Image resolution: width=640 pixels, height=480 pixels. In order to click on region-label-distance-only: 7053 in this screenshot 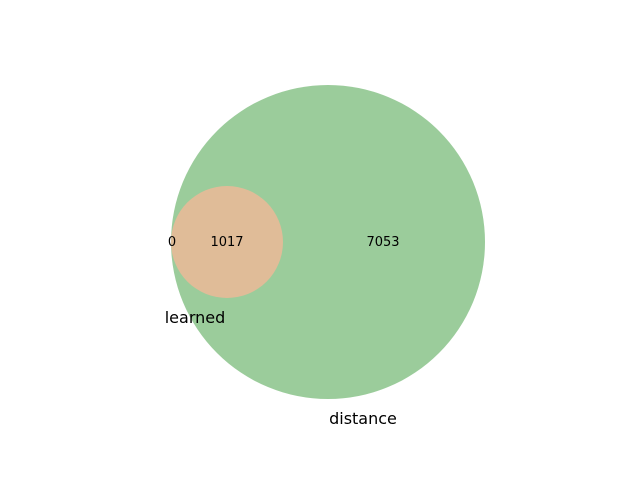, I will do `click(382, 242)`.